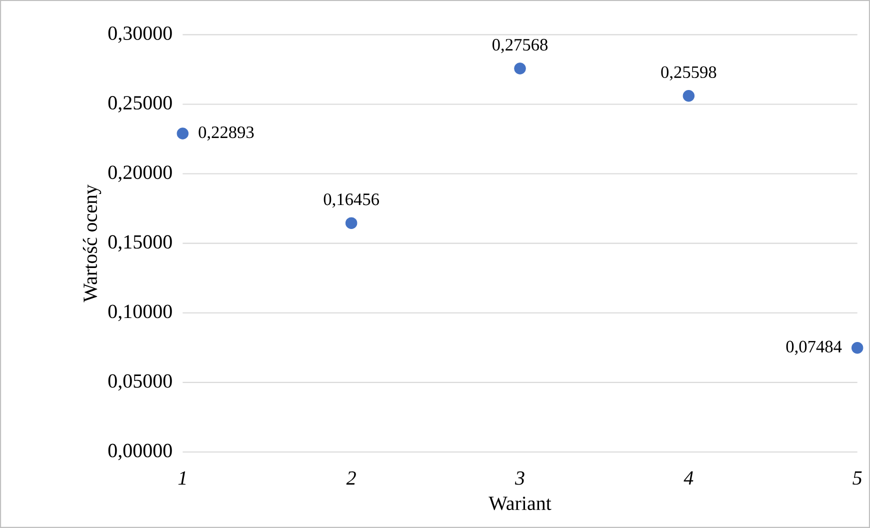  I want to click on y-axis-title: Wartość oceny, so click(92, 243).